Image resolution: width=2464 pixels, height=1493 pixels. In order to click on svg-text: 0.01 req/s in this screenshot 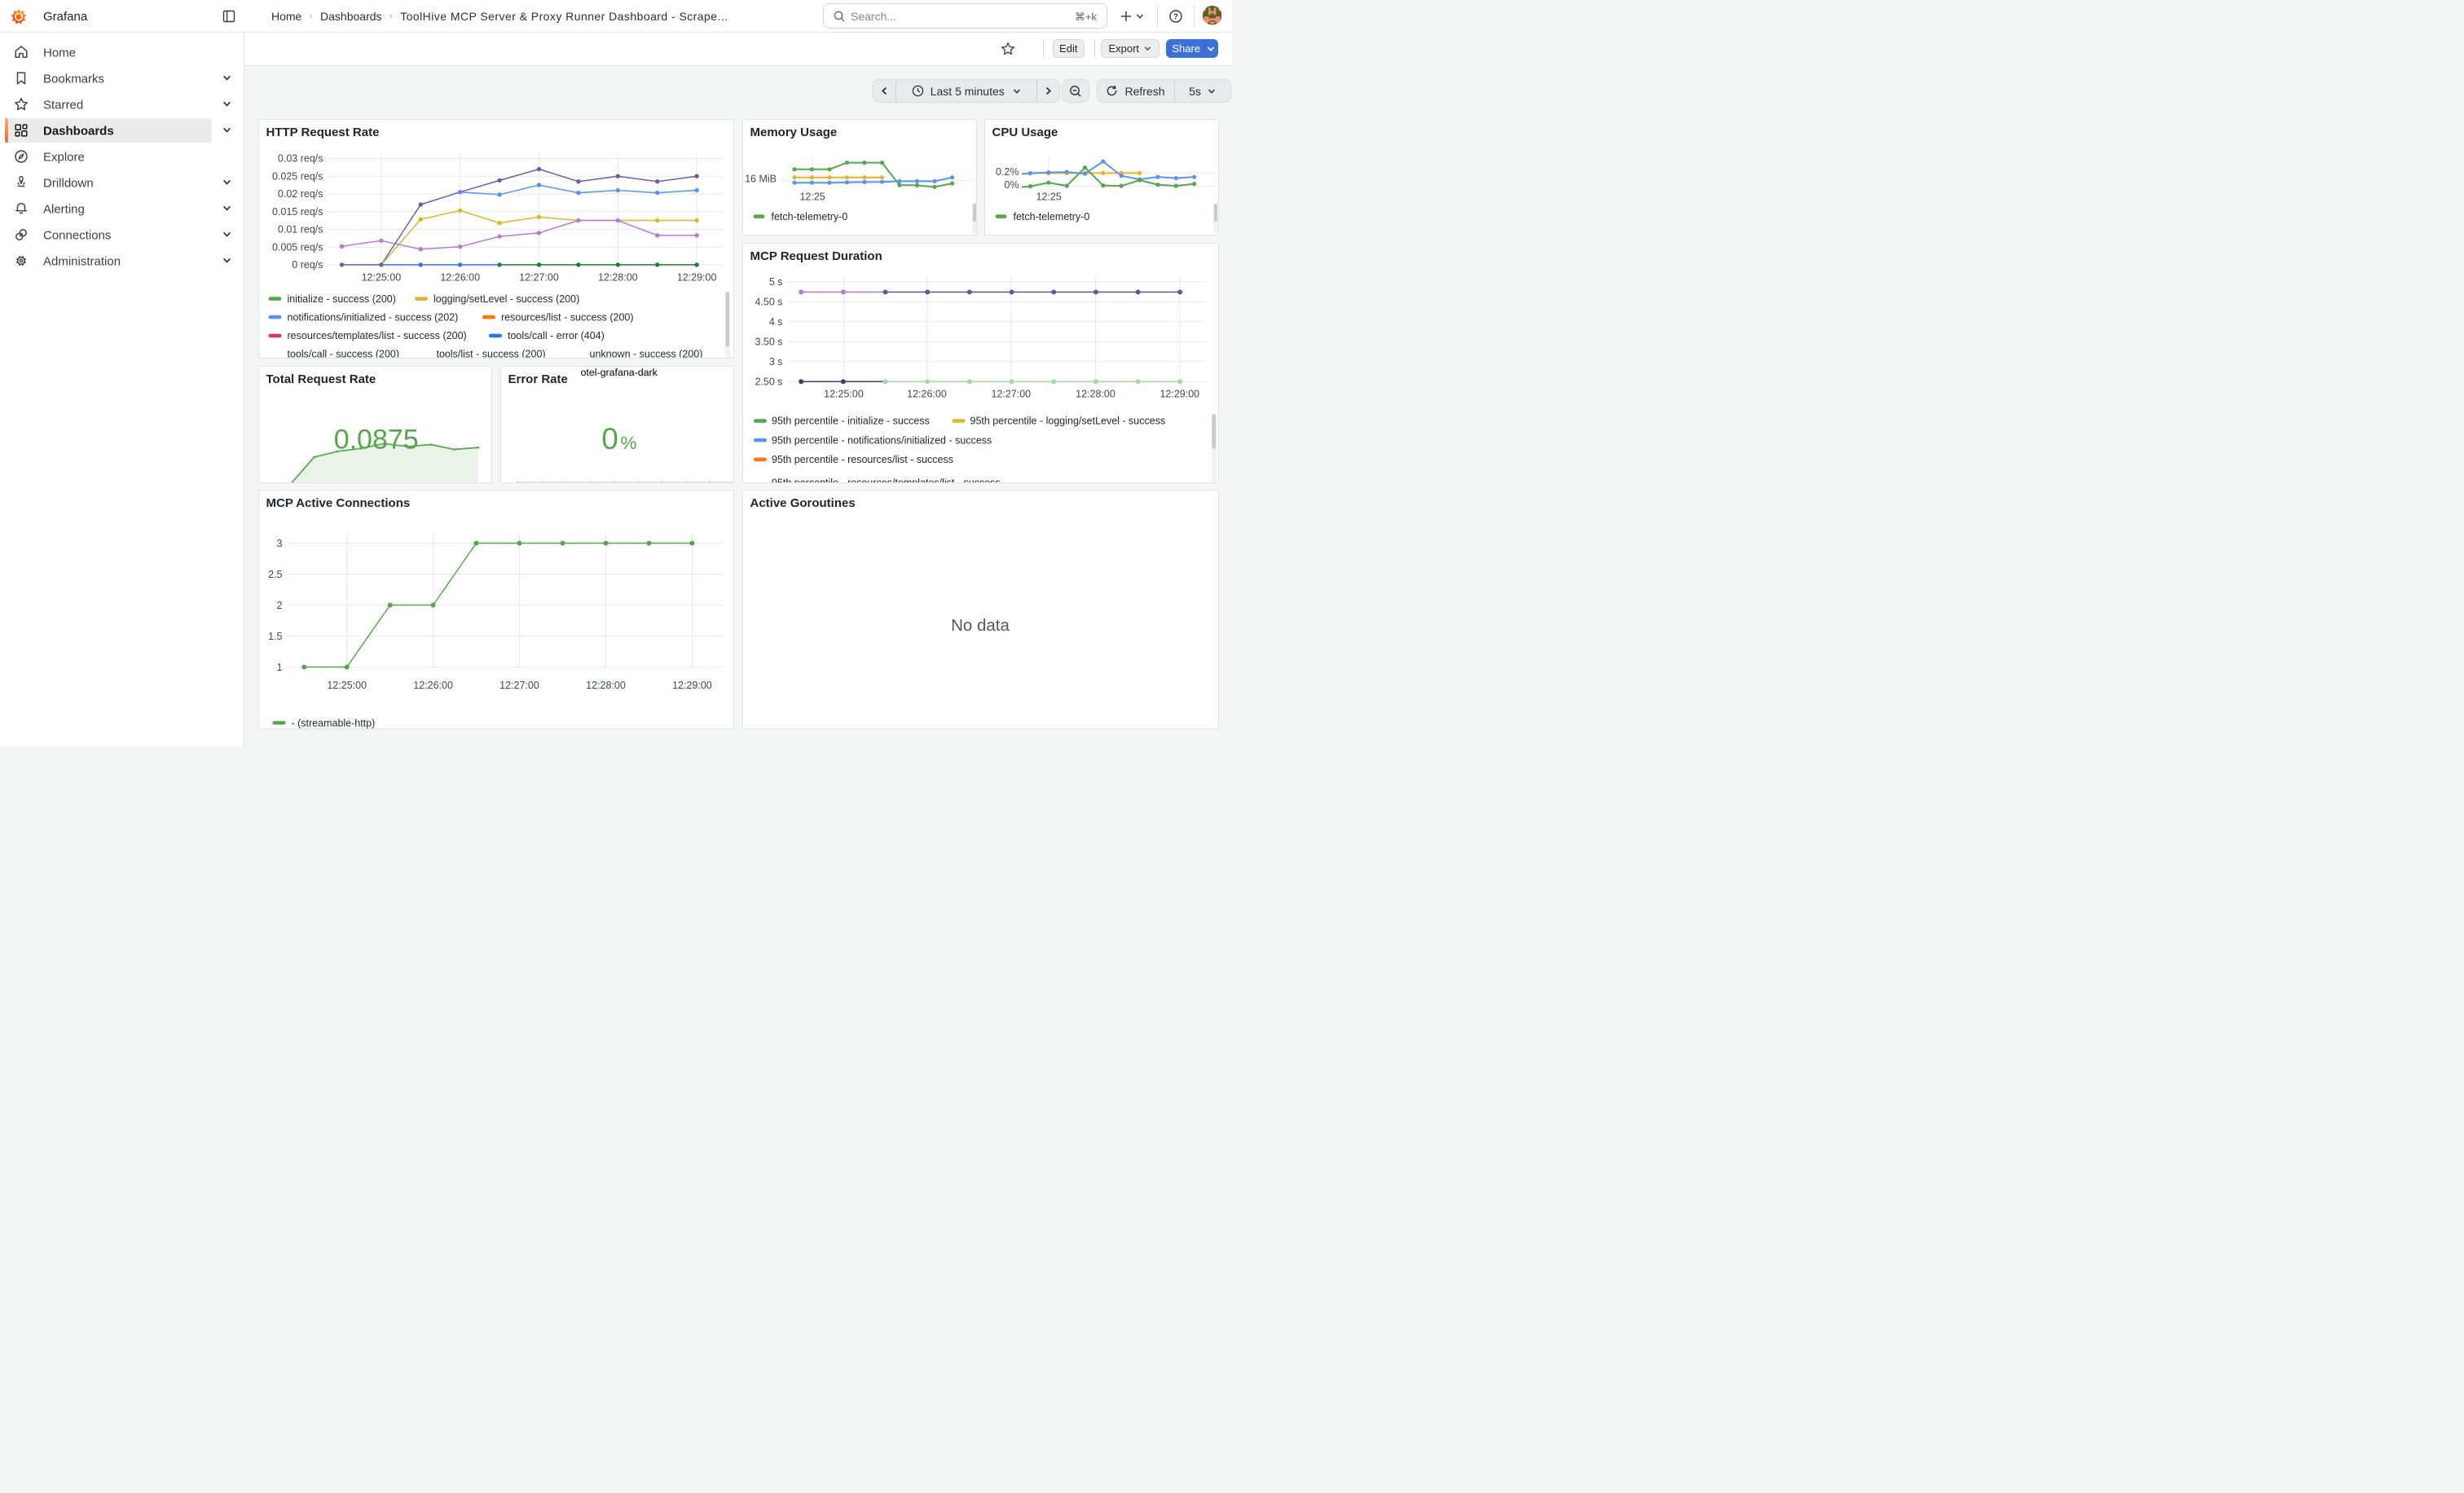, I will do `click(300, 229)`.